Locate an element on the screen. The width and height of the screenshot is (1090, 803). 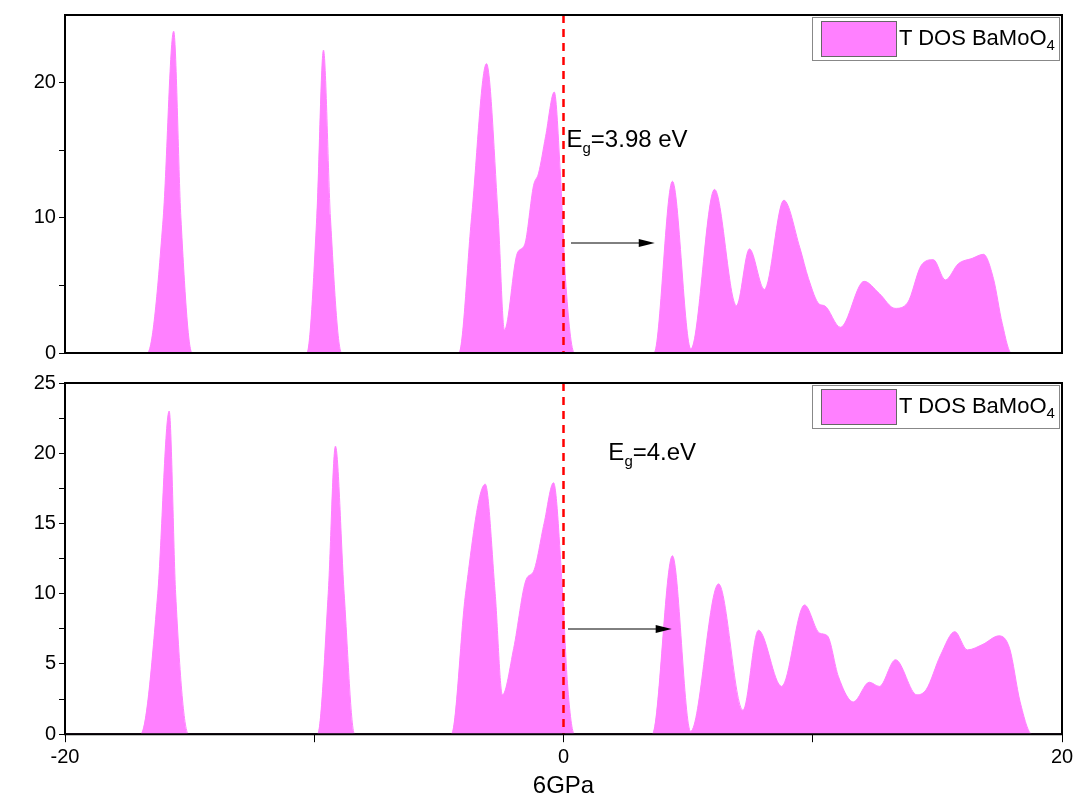
y-tick-label: 5 is located at coordinates (50, 662).